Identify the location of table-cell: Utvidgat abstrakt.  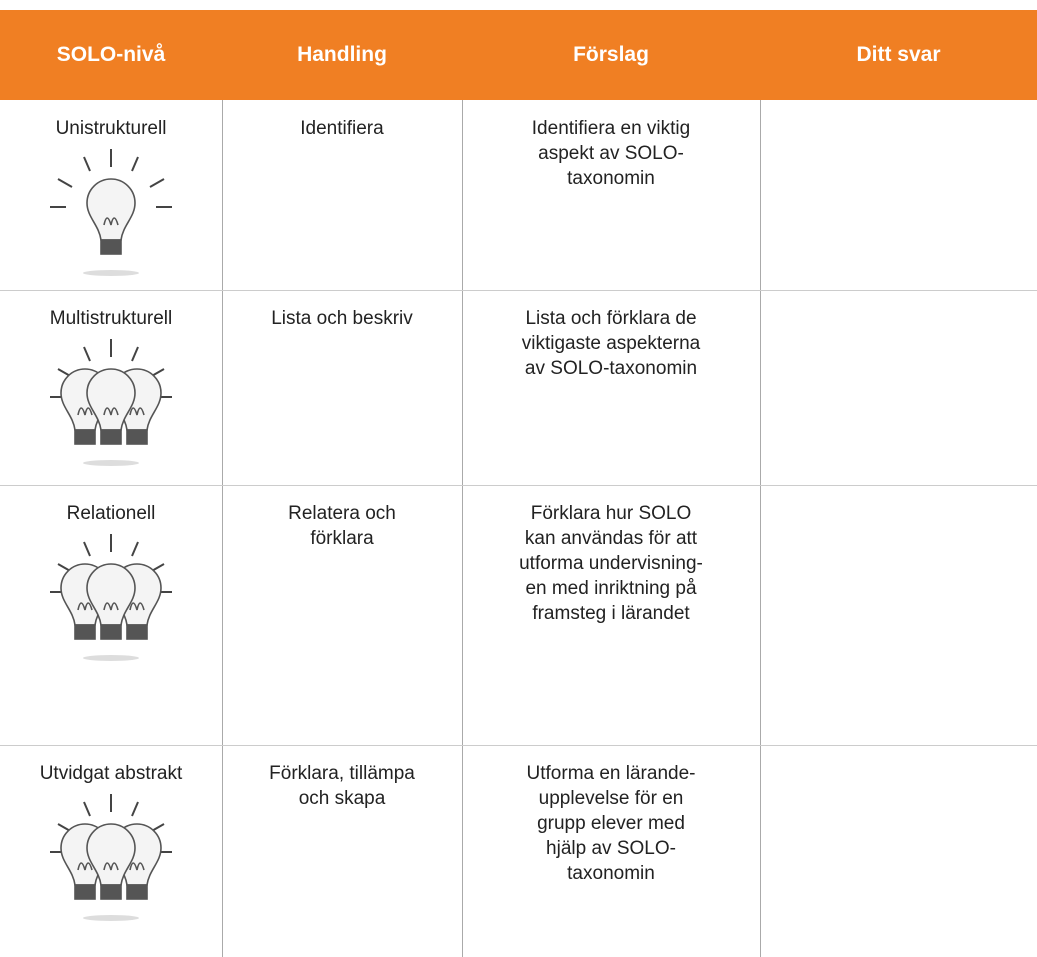
(111, 773).